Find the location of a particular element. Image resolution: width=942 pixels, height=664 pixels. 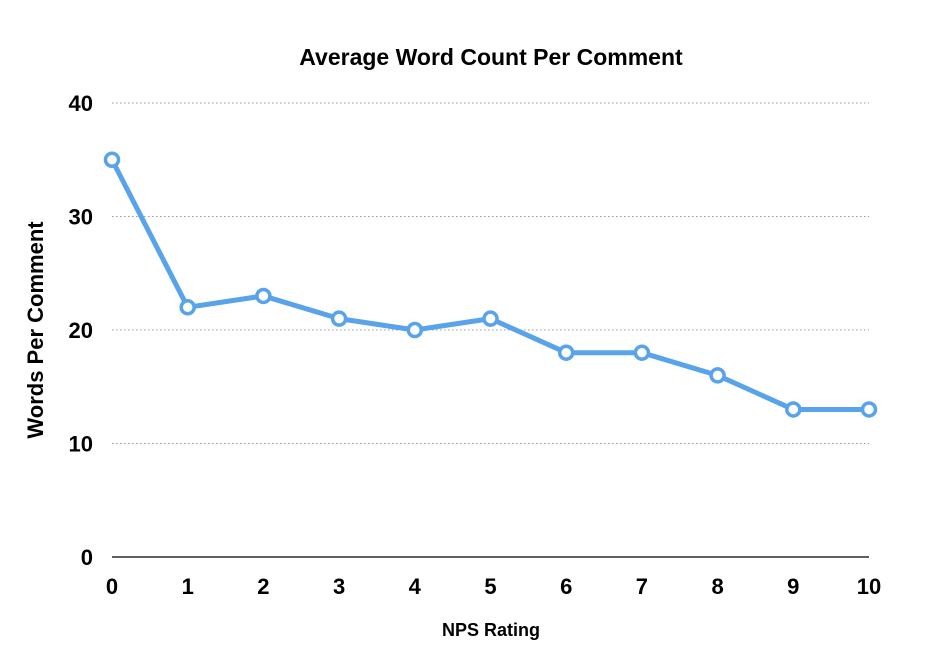

x-tick-label: 8 is located at coordinates (717, 586).